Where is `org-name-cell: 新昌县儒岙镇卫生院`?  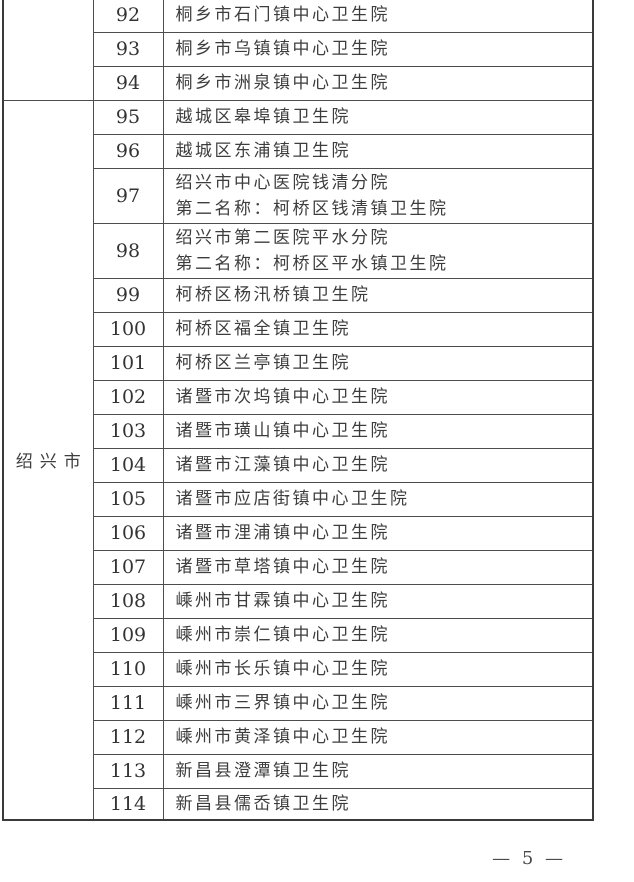
org-name-cell: 新昌县儒岙镇卫生院 is located at coordinates (378, 804).